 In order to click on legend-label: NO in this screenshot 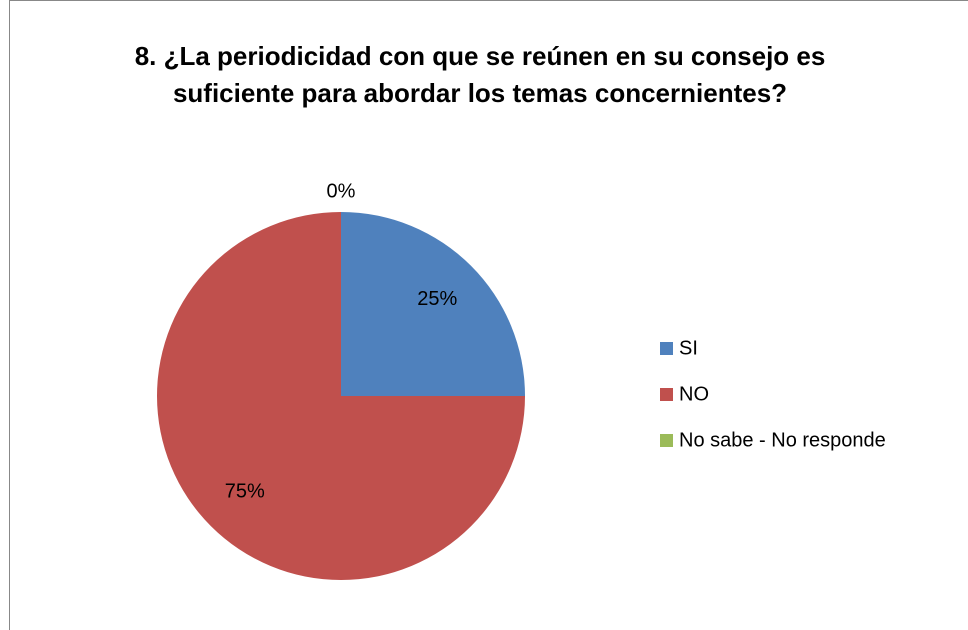, I will do `click(694, 394)`.